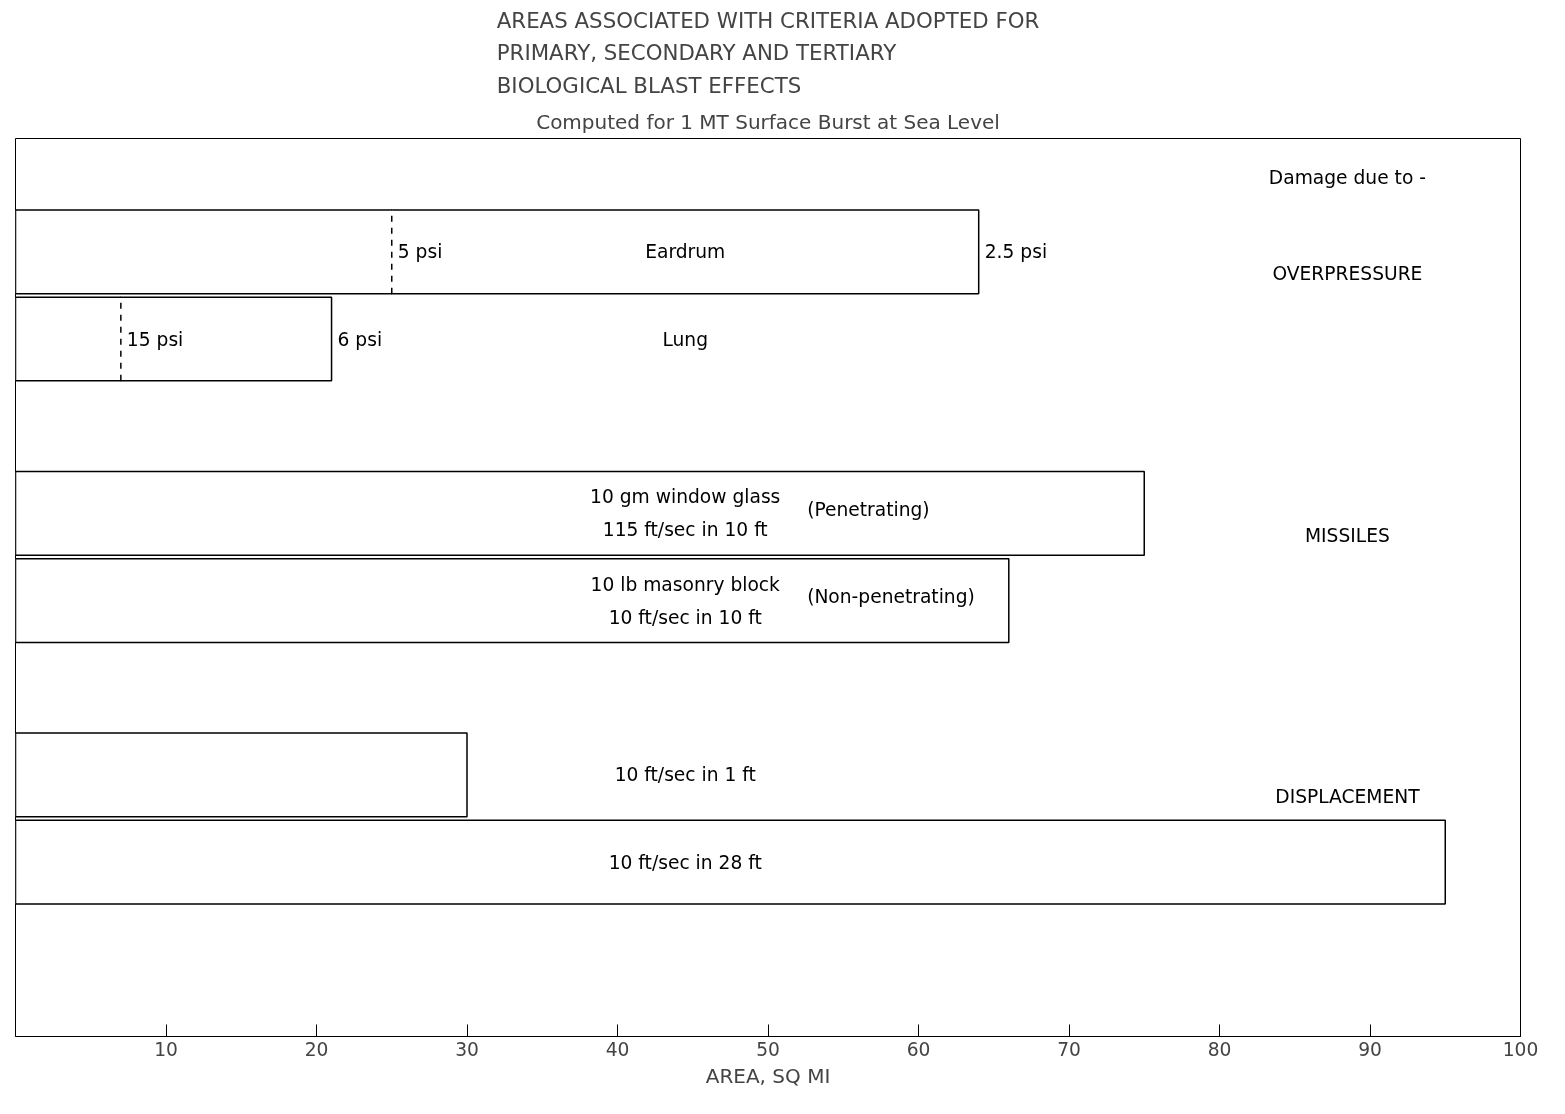 The image size is (1565, 1114). Describe the element at coordinates (1347, 274) in the screenshot. I see `annotation: OVERPRESSURE` at that location.